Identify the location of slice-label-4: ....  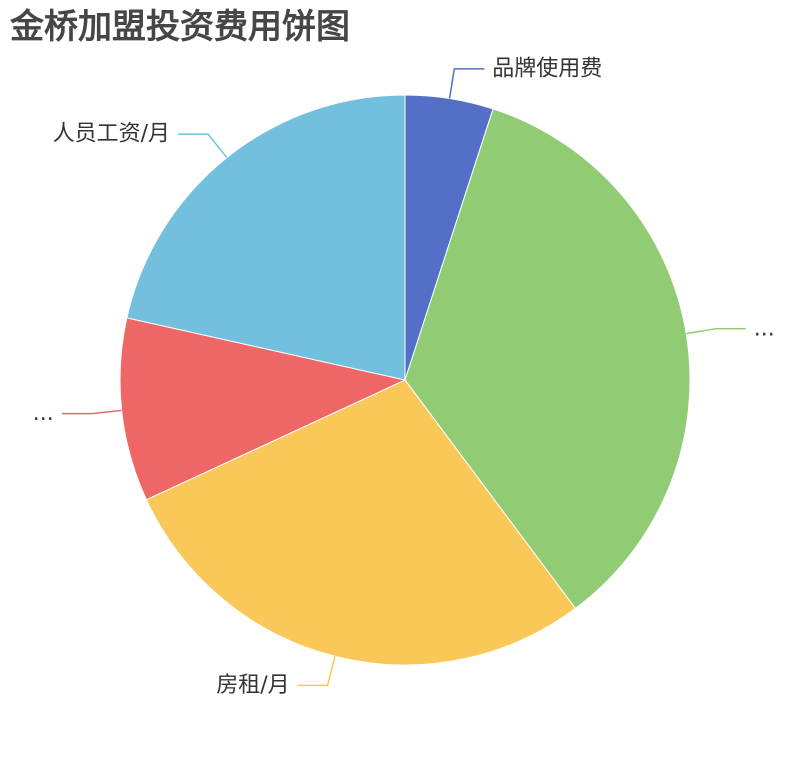
(43, 413).